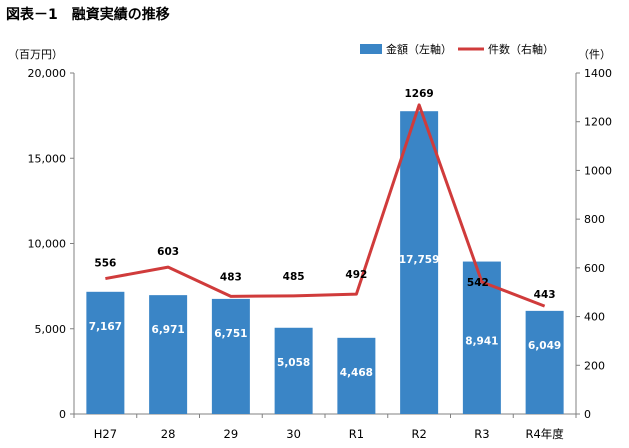 This screenshot has height=448, width=629. Describe the element at coordinates (51, 329) in the screenshot. I see `left-axis-tick-label: 5,000` at that location.